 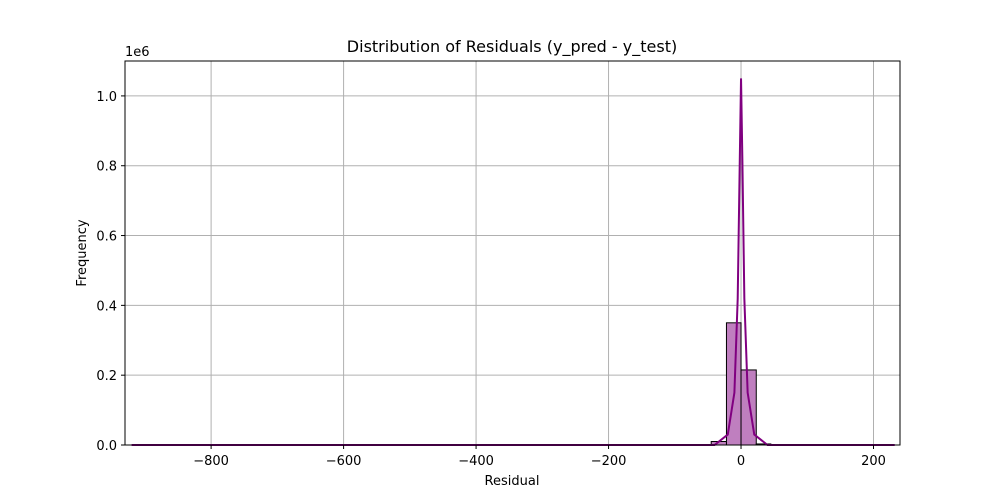 What do you see at coordinates (609, 461) in the screenshot?
I see `x-tick-label: −200` at bounding box center [609, 461].